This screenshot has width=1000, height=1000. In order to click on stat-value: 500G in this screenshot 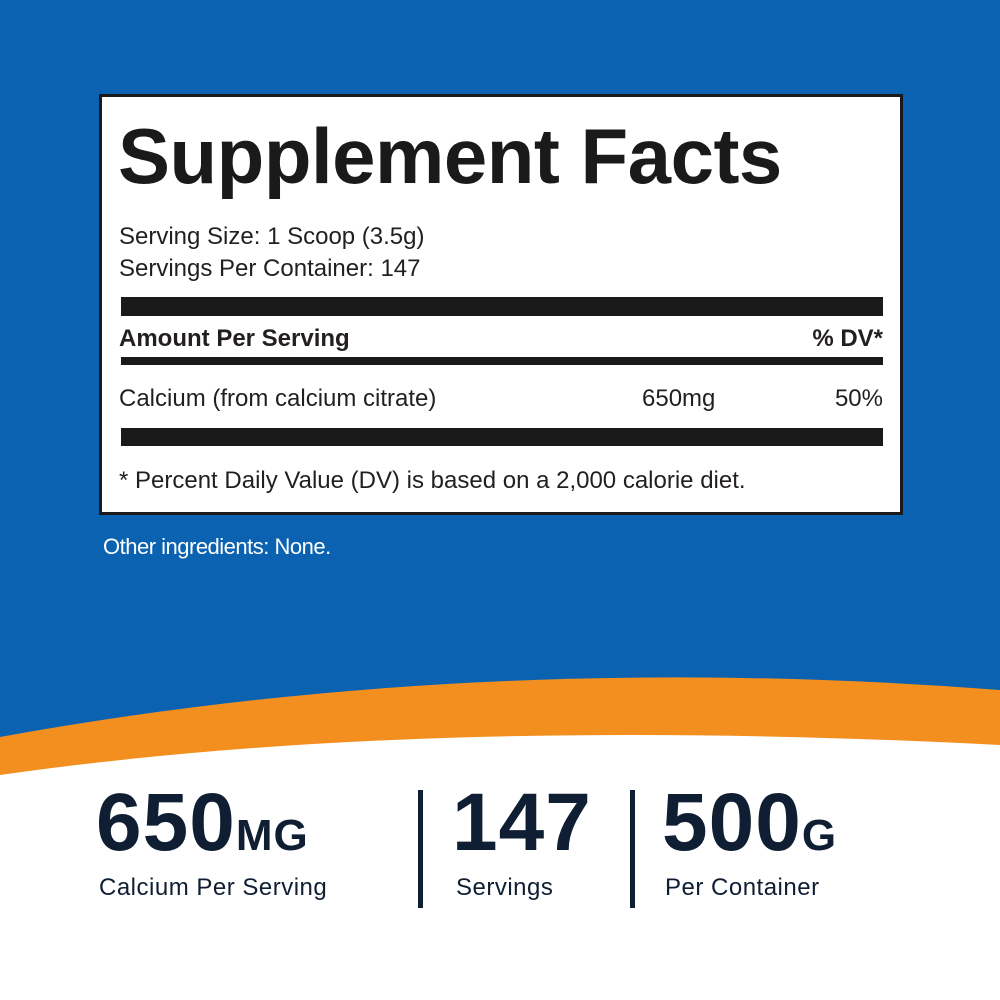, I will do `click(749, 823)`.